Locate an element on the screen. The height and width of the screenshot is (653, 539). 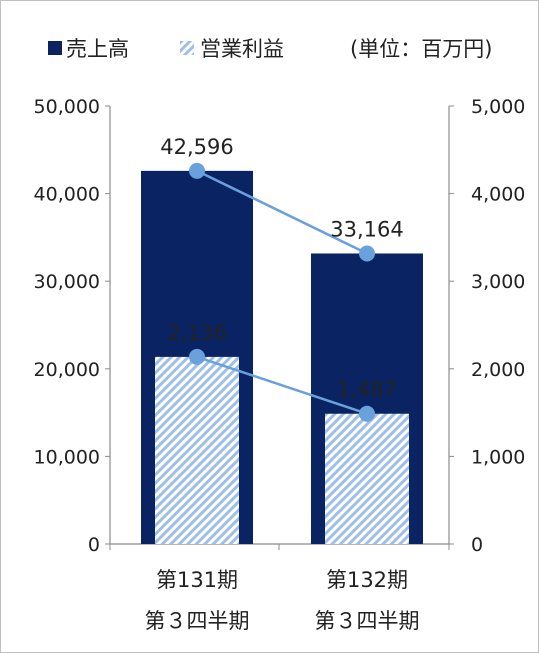
left-axis-tick-label: 10,000 is located at coordinates (67, 457).